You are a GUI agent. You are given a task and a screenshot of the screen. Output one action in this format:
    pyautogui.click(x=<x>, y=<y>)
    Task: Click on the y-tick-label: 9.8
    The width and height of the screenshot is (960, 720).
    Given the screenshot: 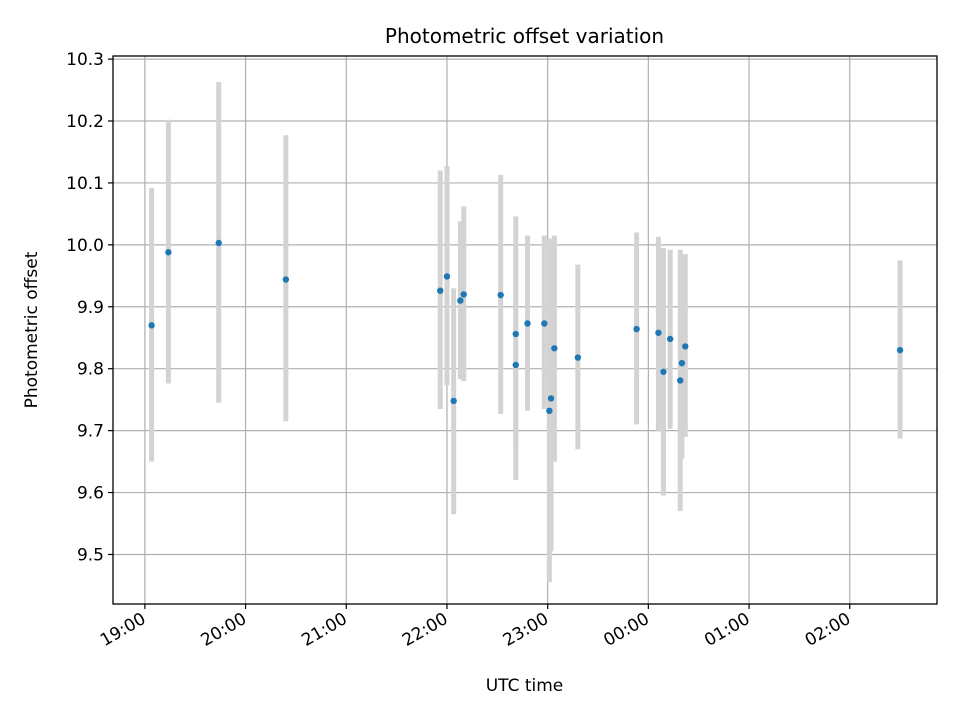 What is the action you would take?
    pyautogui.click(x=90, y=370)
    